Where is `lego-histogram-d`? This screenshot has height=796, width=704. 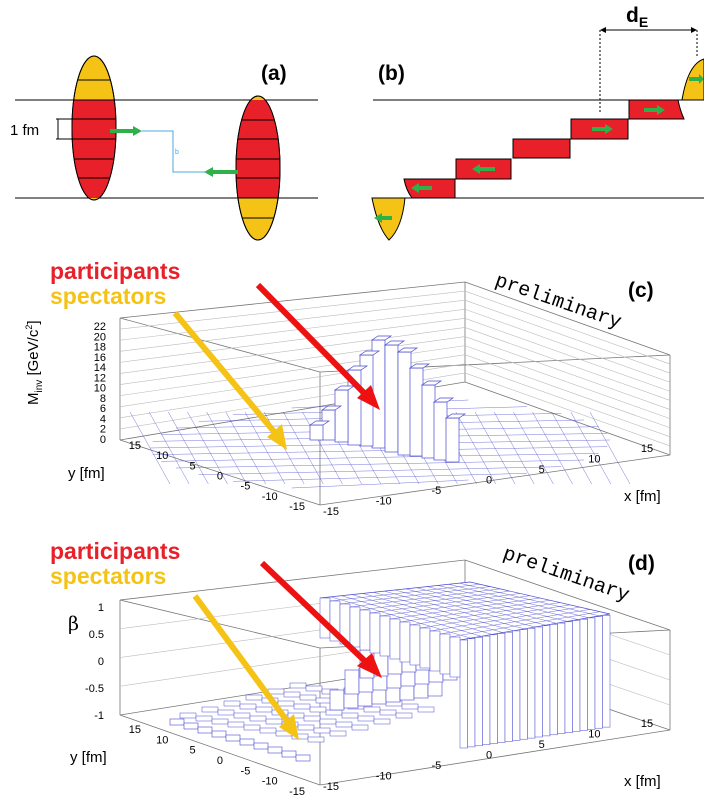 lego-histogram-d is located at coordinates (390, 671).